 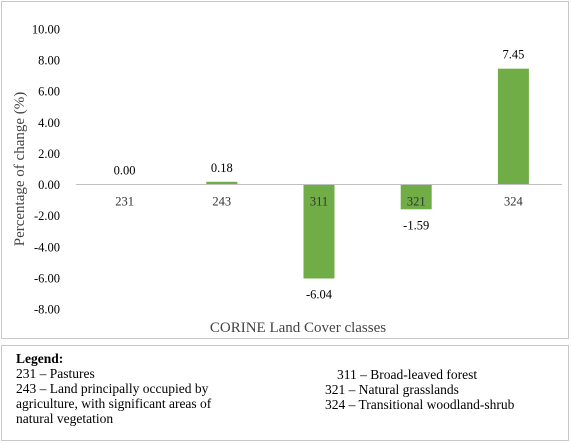 What do you see at coordinates (221, 202) in the screenshot?
I see `category-label-243: 243` at bounding box center [221, 202].